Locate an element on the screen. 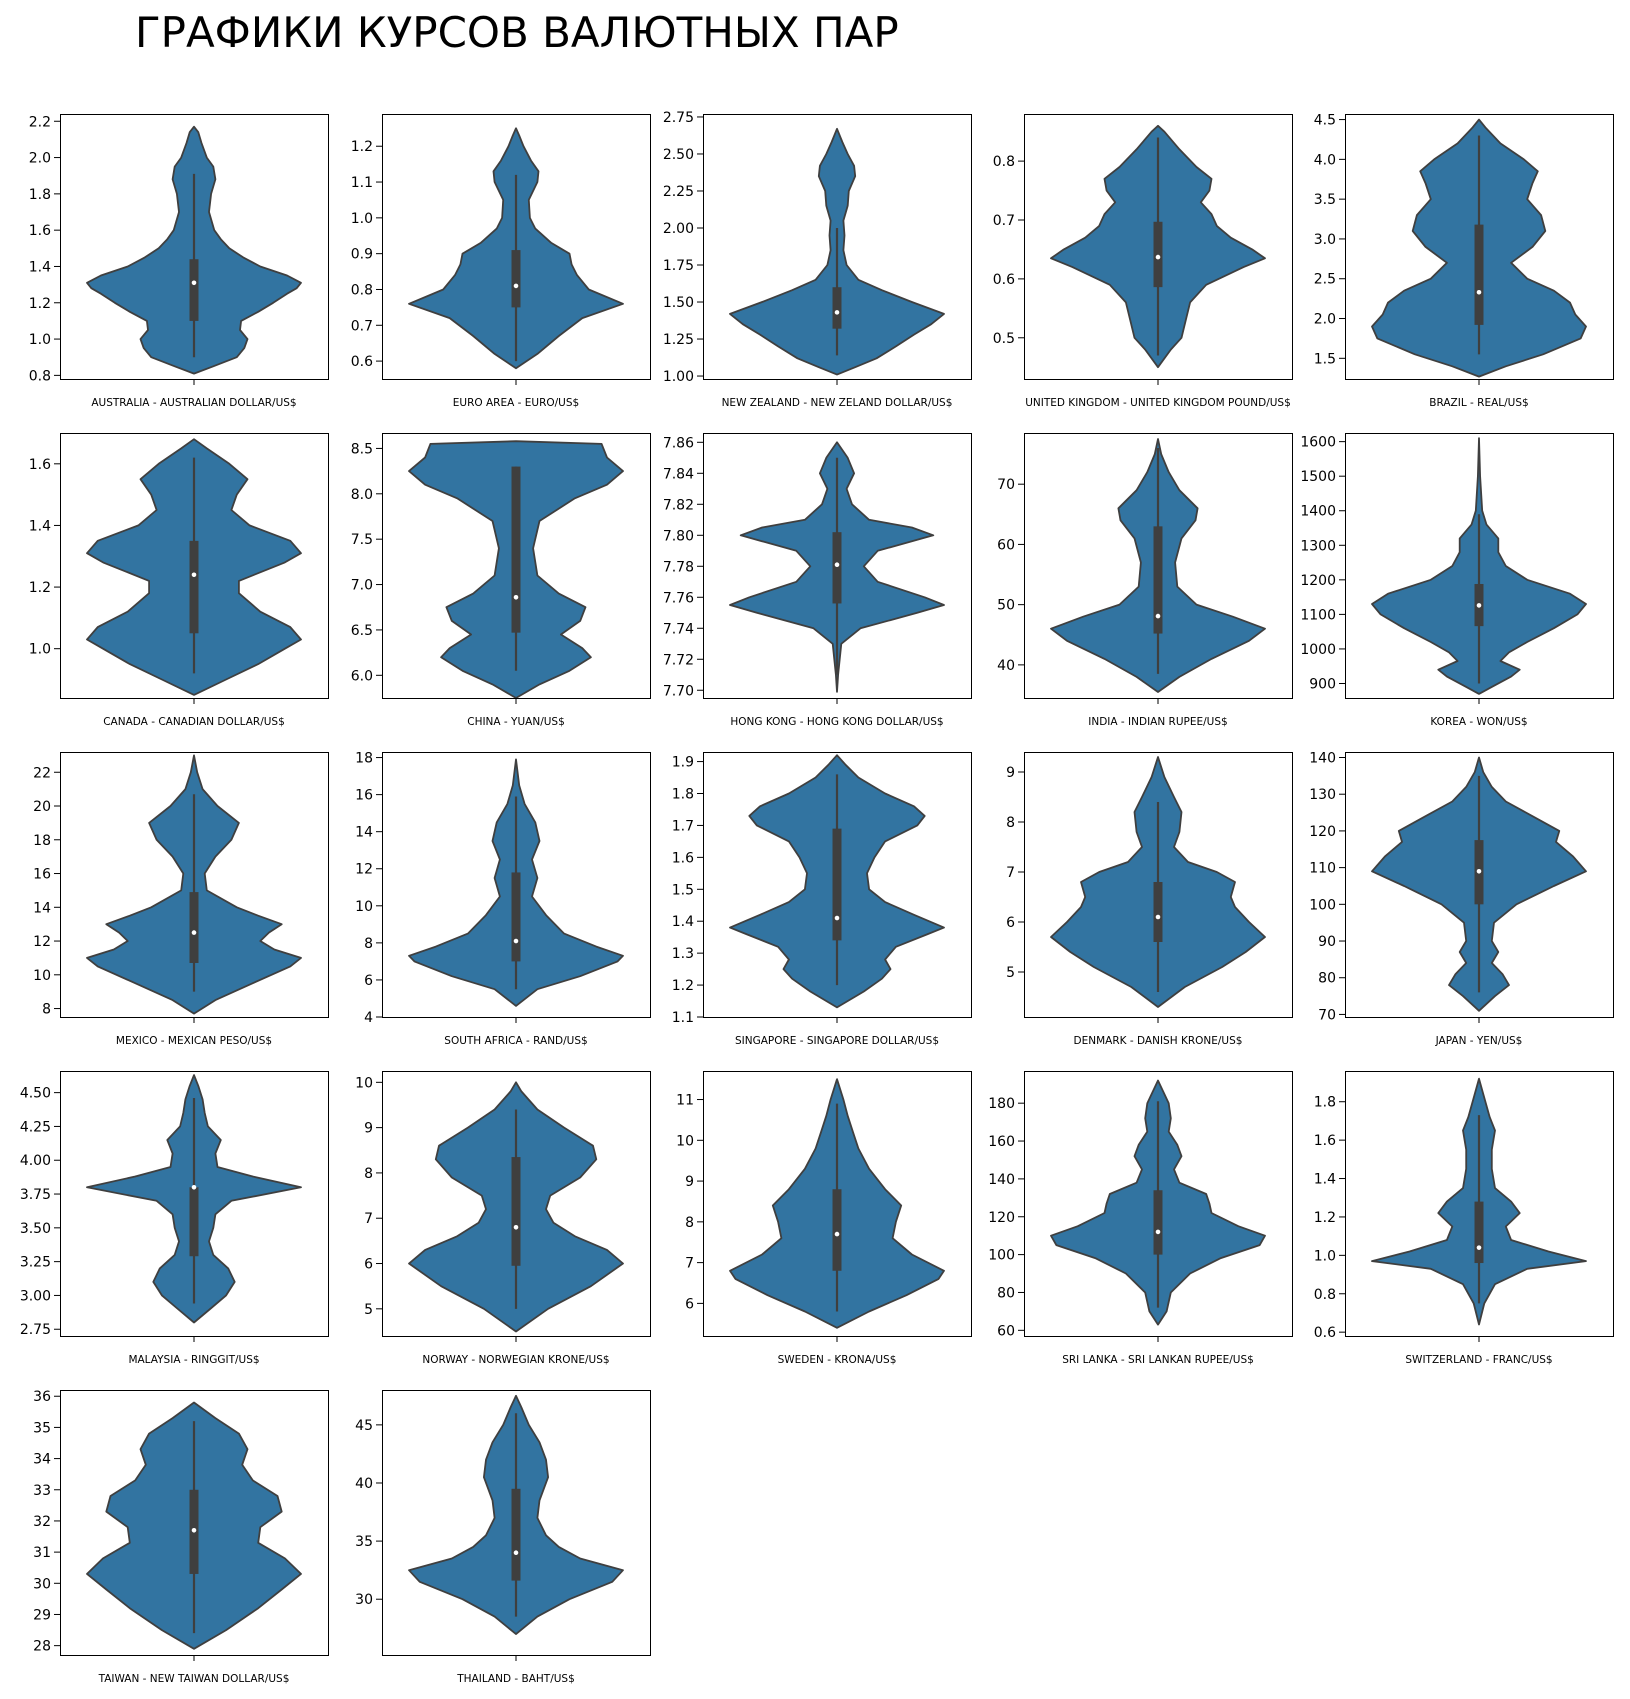  y-tick-label: 7.0 is located at coordinates (362, 586).